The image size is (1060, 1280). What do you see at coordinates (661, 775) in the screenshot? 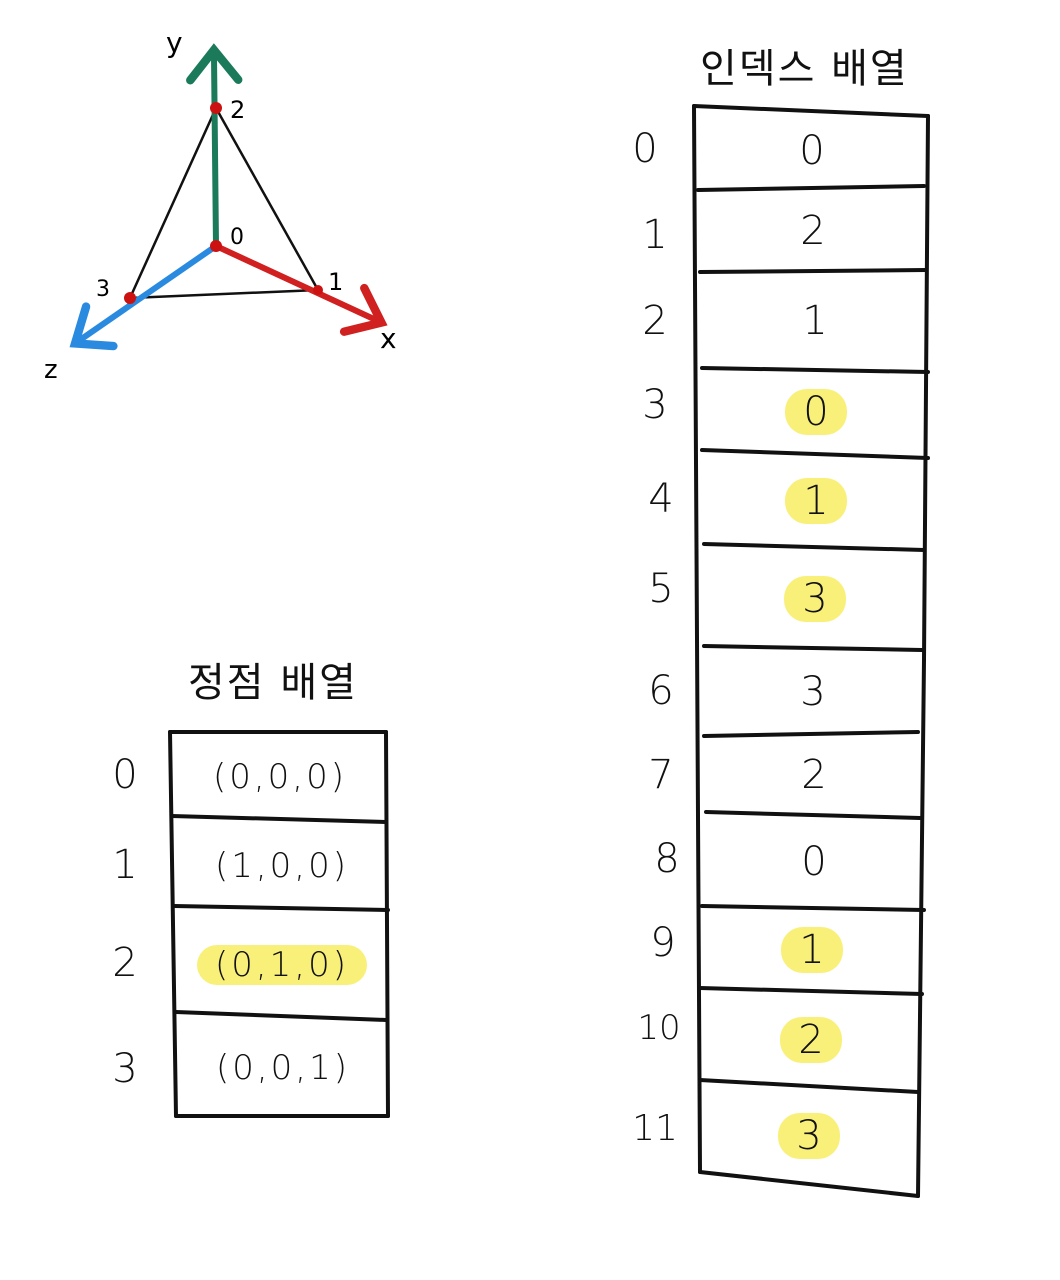
I see `index-index-7: 7` at bounding box center [661, 775].